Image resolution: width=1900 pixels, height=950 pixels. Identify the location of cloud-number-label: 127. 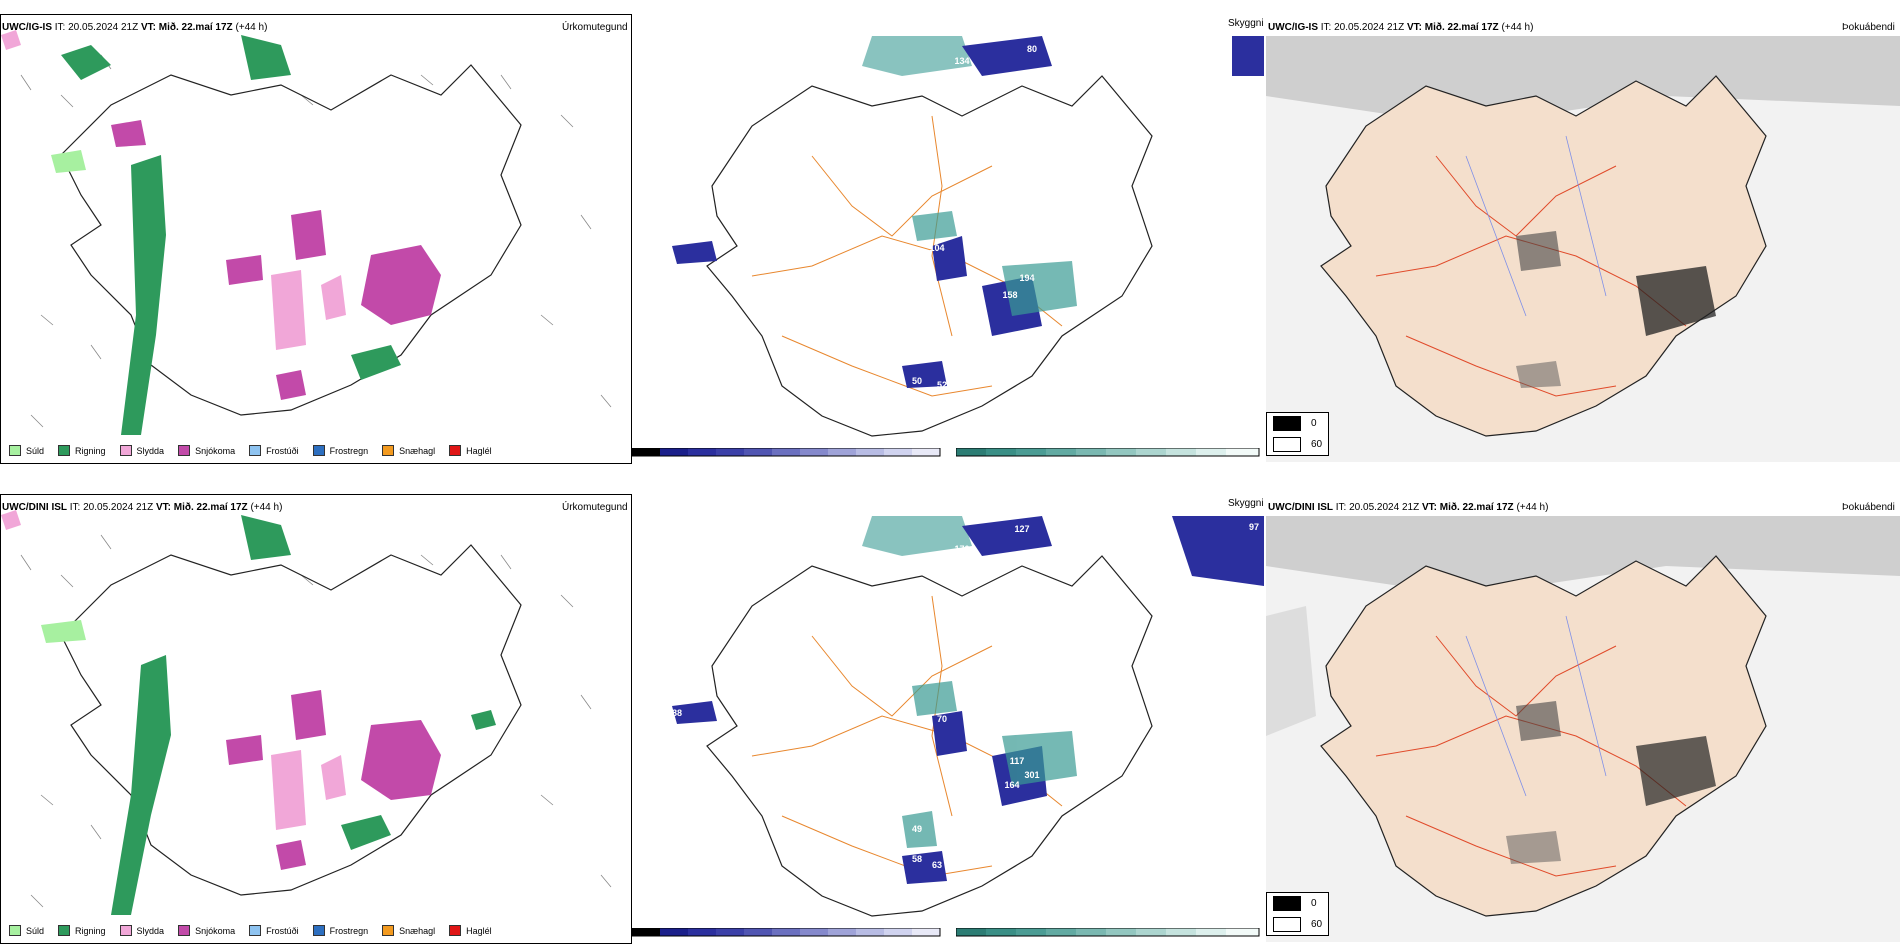
(1021, 529).